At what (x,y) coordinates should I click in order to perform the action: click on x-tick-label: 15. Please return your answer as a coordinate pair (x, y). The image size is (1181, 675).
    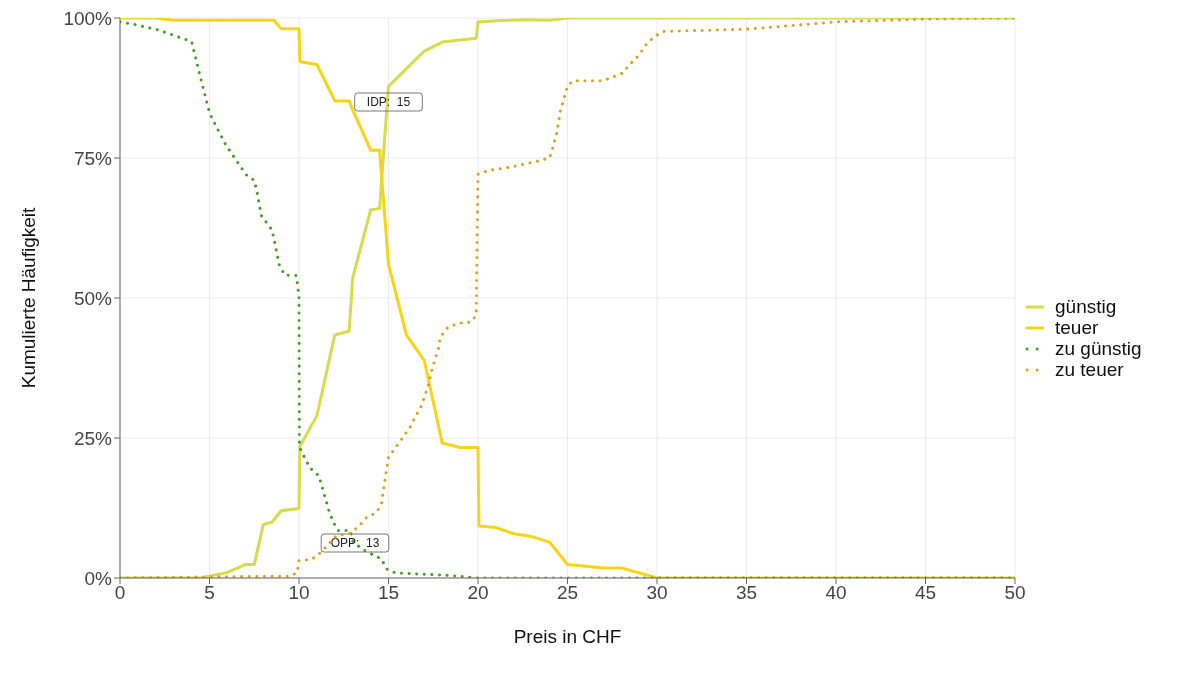
    Looking at the image, I should click on (388, 593).